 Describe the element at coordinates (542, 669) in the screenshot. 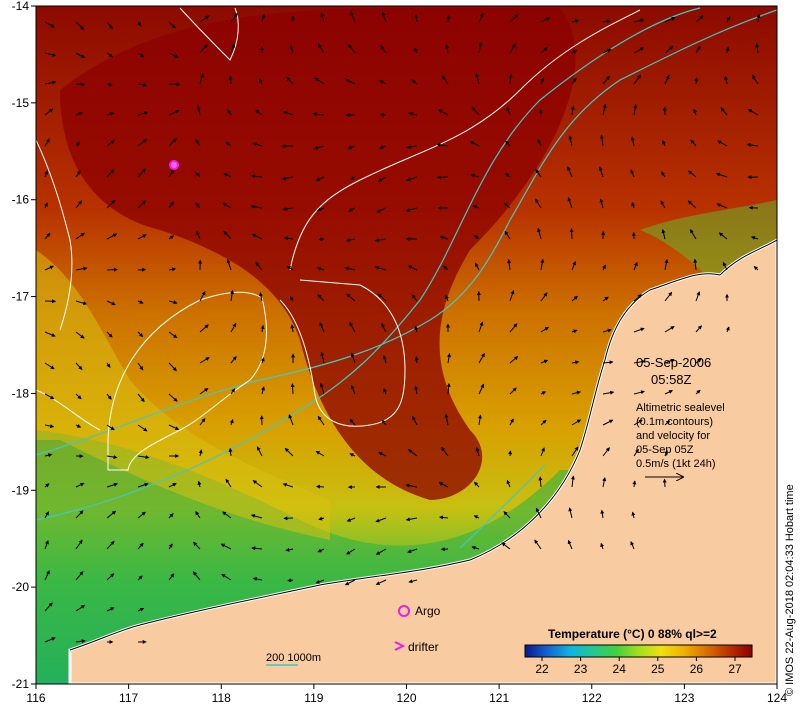

I see `colorbar-tick-label: 22` at that location.